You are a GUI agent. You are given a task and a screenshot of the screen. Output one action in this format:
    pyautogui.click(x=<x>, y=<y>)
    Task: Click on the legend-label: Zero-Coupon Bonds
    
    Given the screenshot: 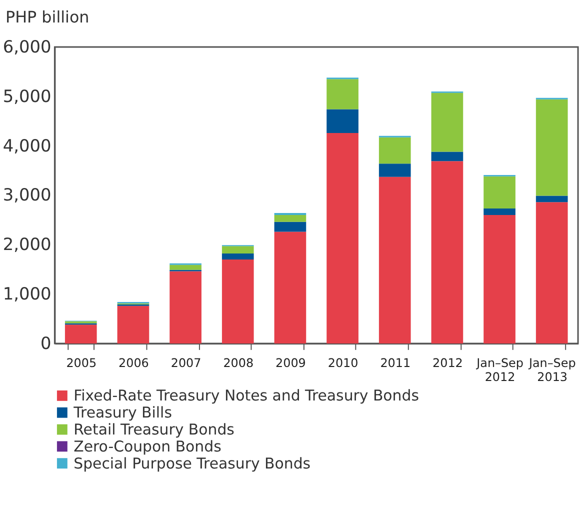 What is the action you would take?
    pyautogui.click(x=148, y=446)
    